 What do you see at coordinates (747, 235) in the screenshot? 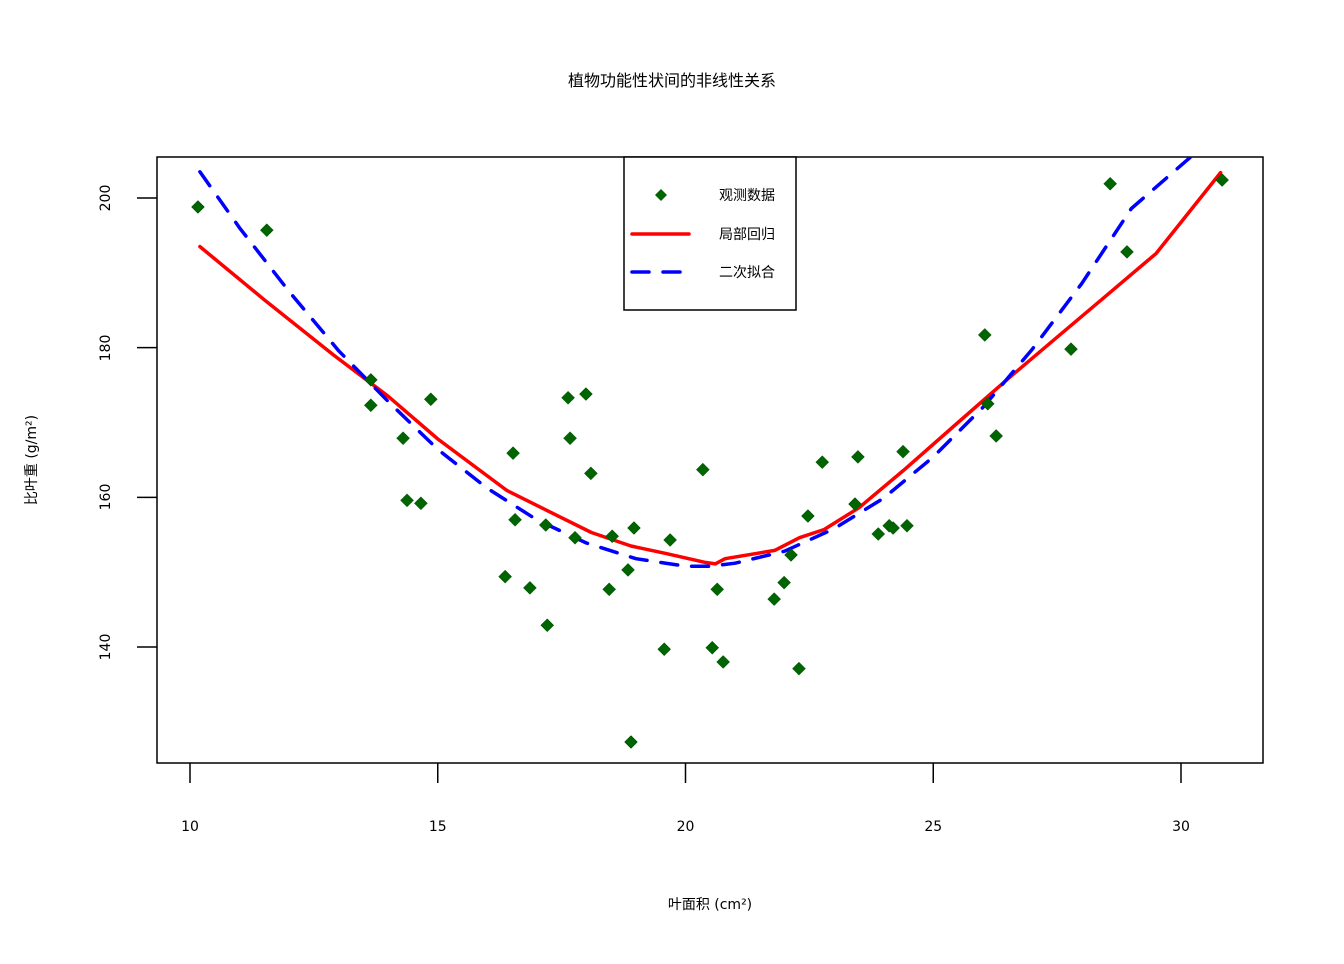
I see `legend-label-loess: 局部回归` at bounding box center [747, 235].